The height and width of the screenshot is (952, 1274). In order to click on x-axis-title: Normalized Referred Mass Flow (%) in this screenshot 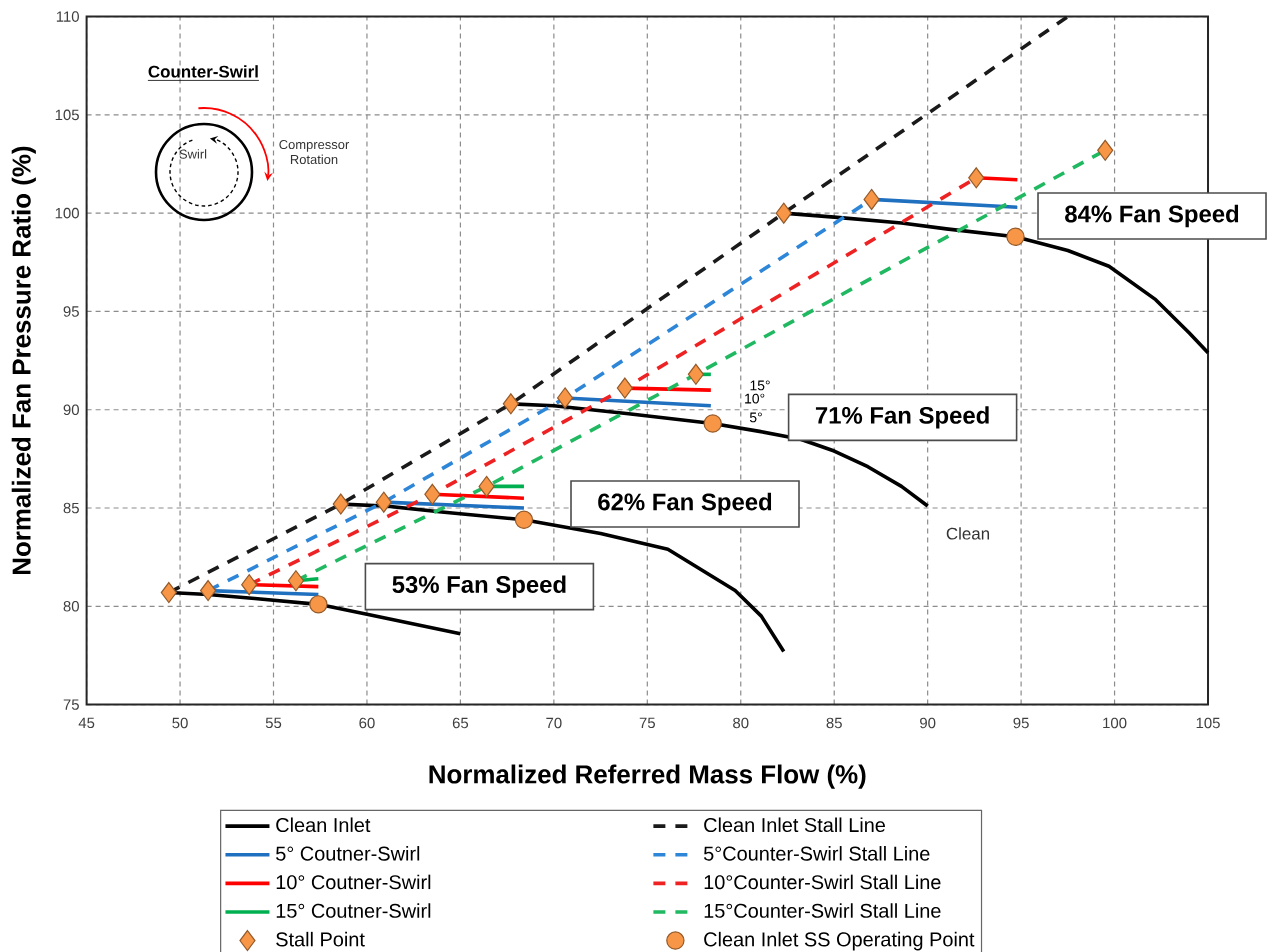, I will do `click(647, 776)`.